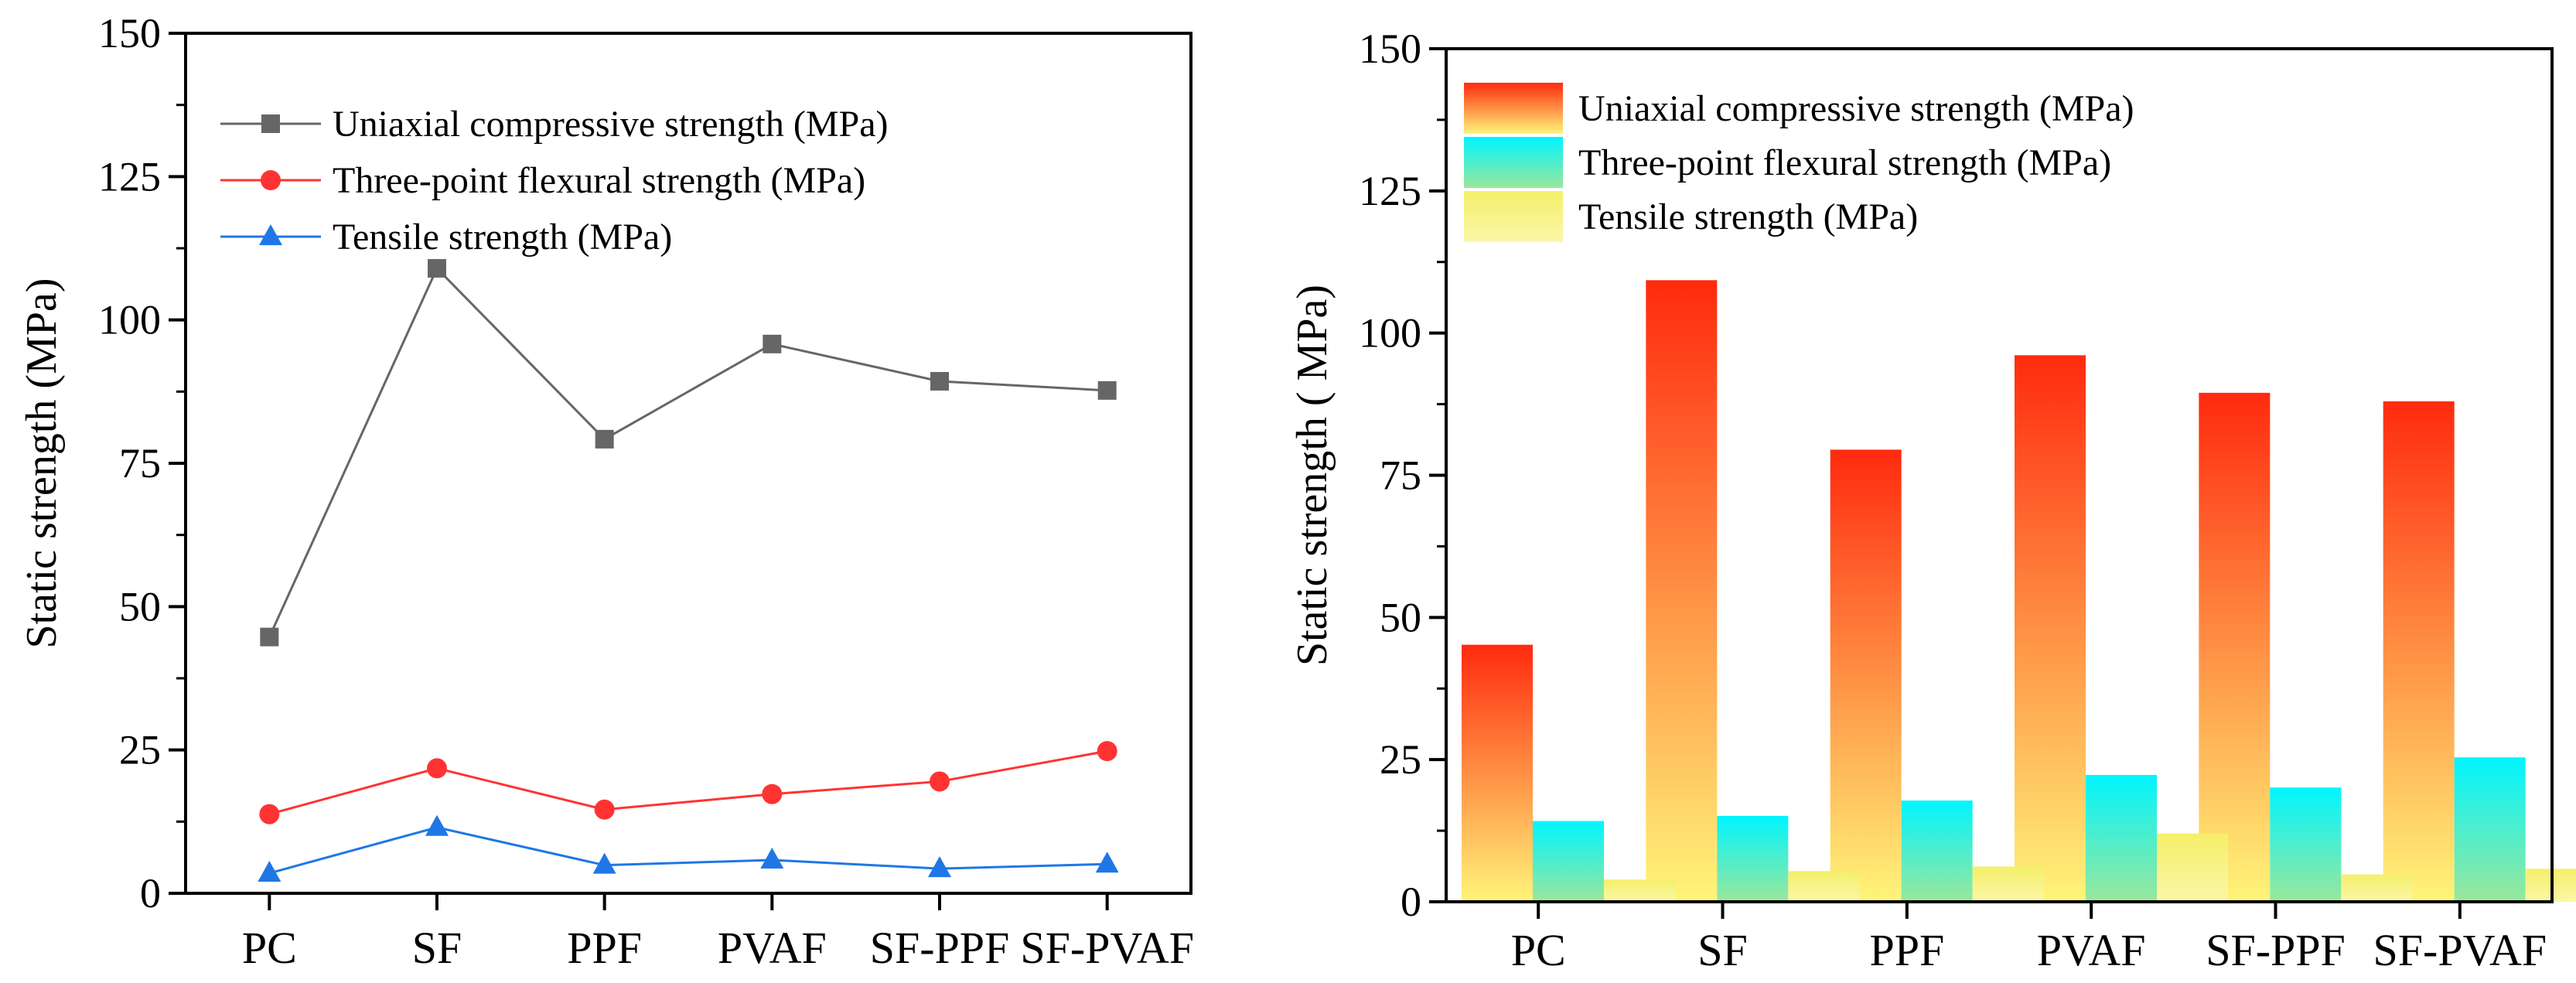 Image resolution: width=2576 pixels, height=983 pixels. Describe the element at coordinates (1312, 475) in the screenshot. I see `y-axis-title: Static strength ( MPa)` at that location.